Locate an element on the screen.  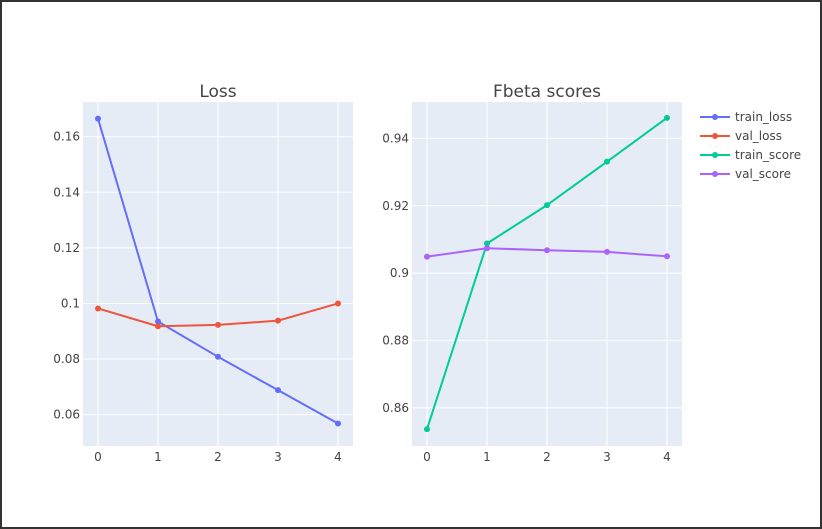
y-tick-label: 0.12 is located at coordinates (66, 248).